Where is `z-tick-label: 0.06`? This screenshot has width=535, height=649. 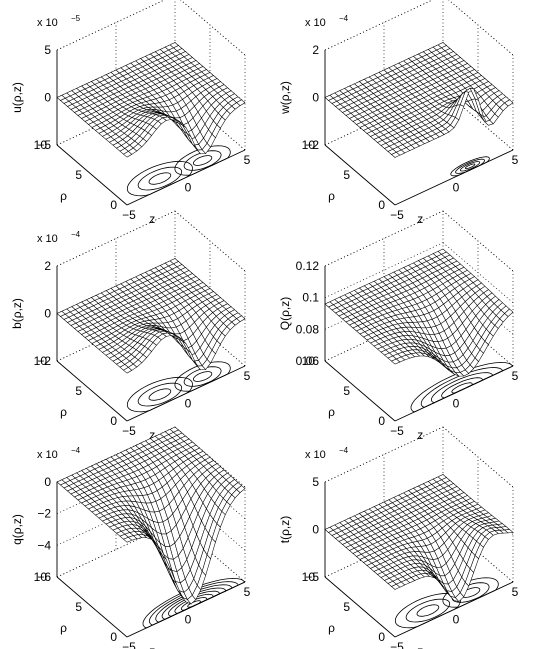
z-tick-label: 0.06 is located at coordinates (308, 361).